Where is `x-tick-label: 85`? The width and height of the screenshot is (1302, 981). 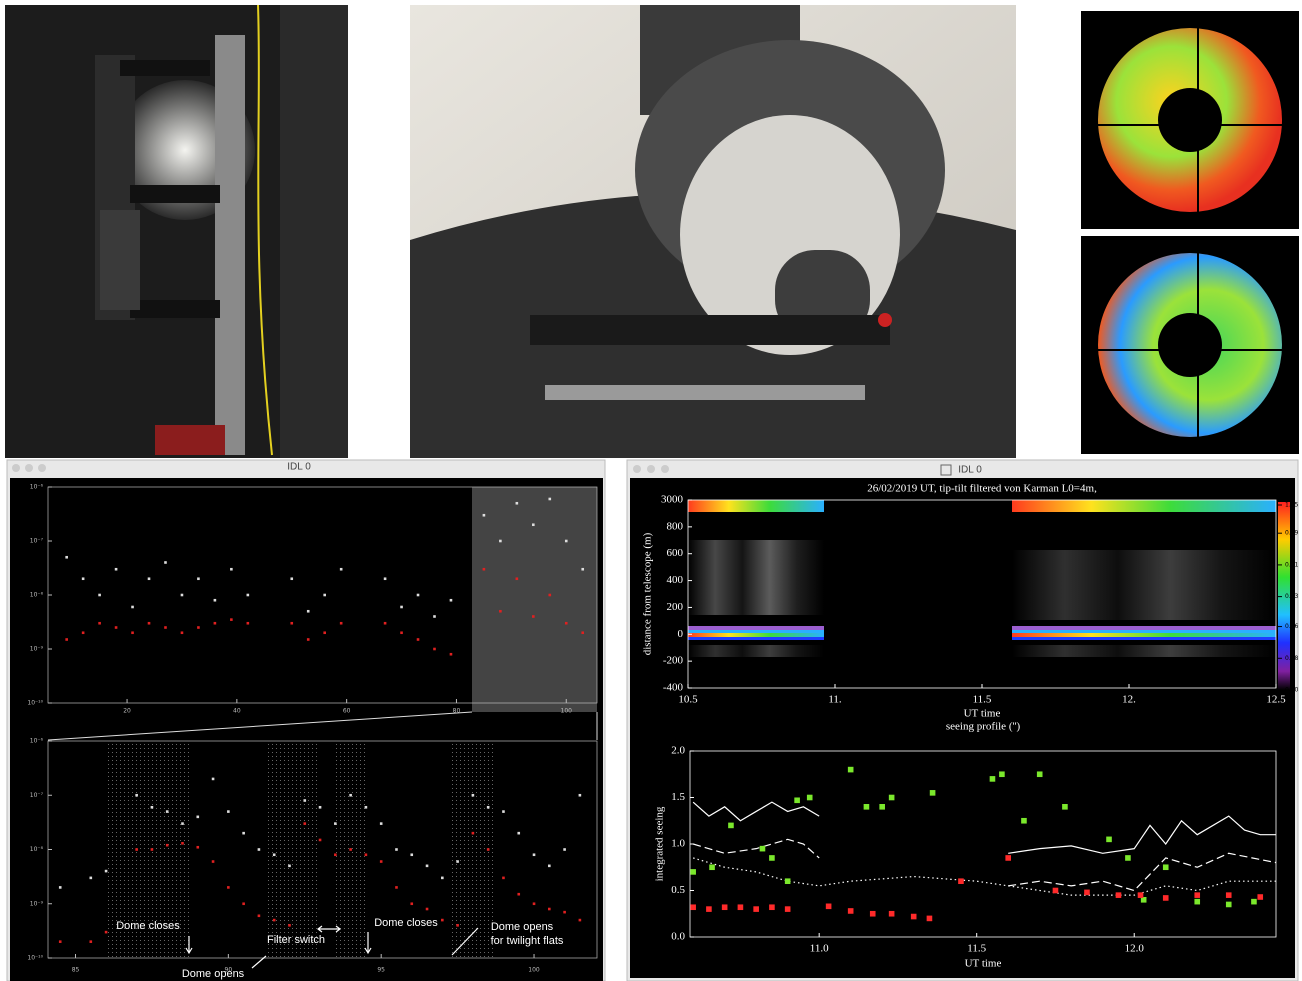 x-tick-label: 85 is located at coordinates (76, 970).